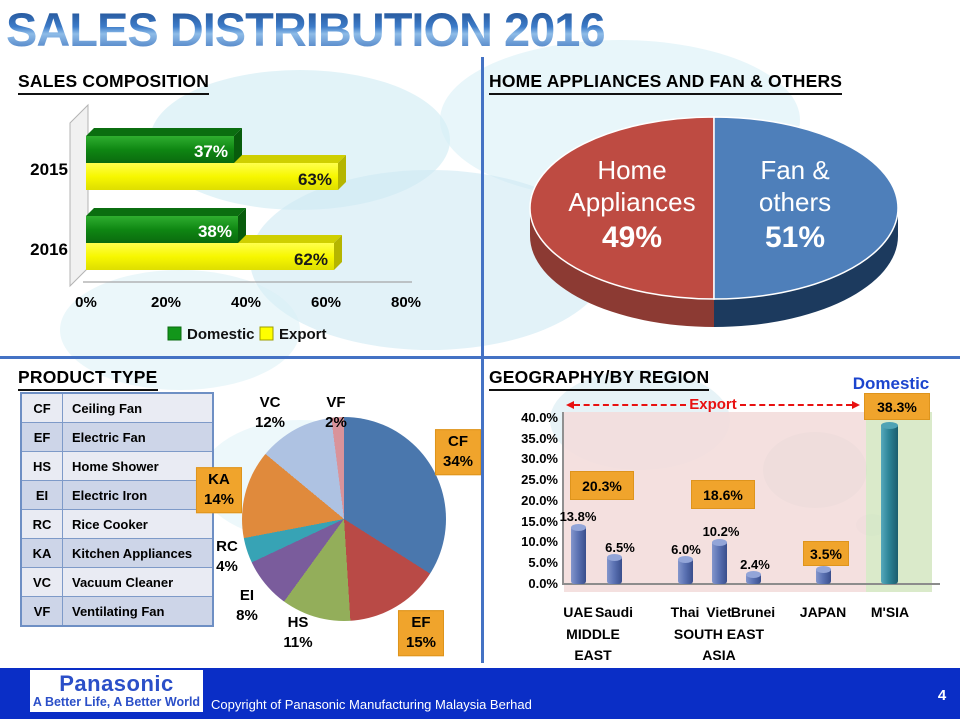 The height and width of the screenshot is (719, 960). I want to click on table-row: RC Rice Cooker, so click(117, 524).